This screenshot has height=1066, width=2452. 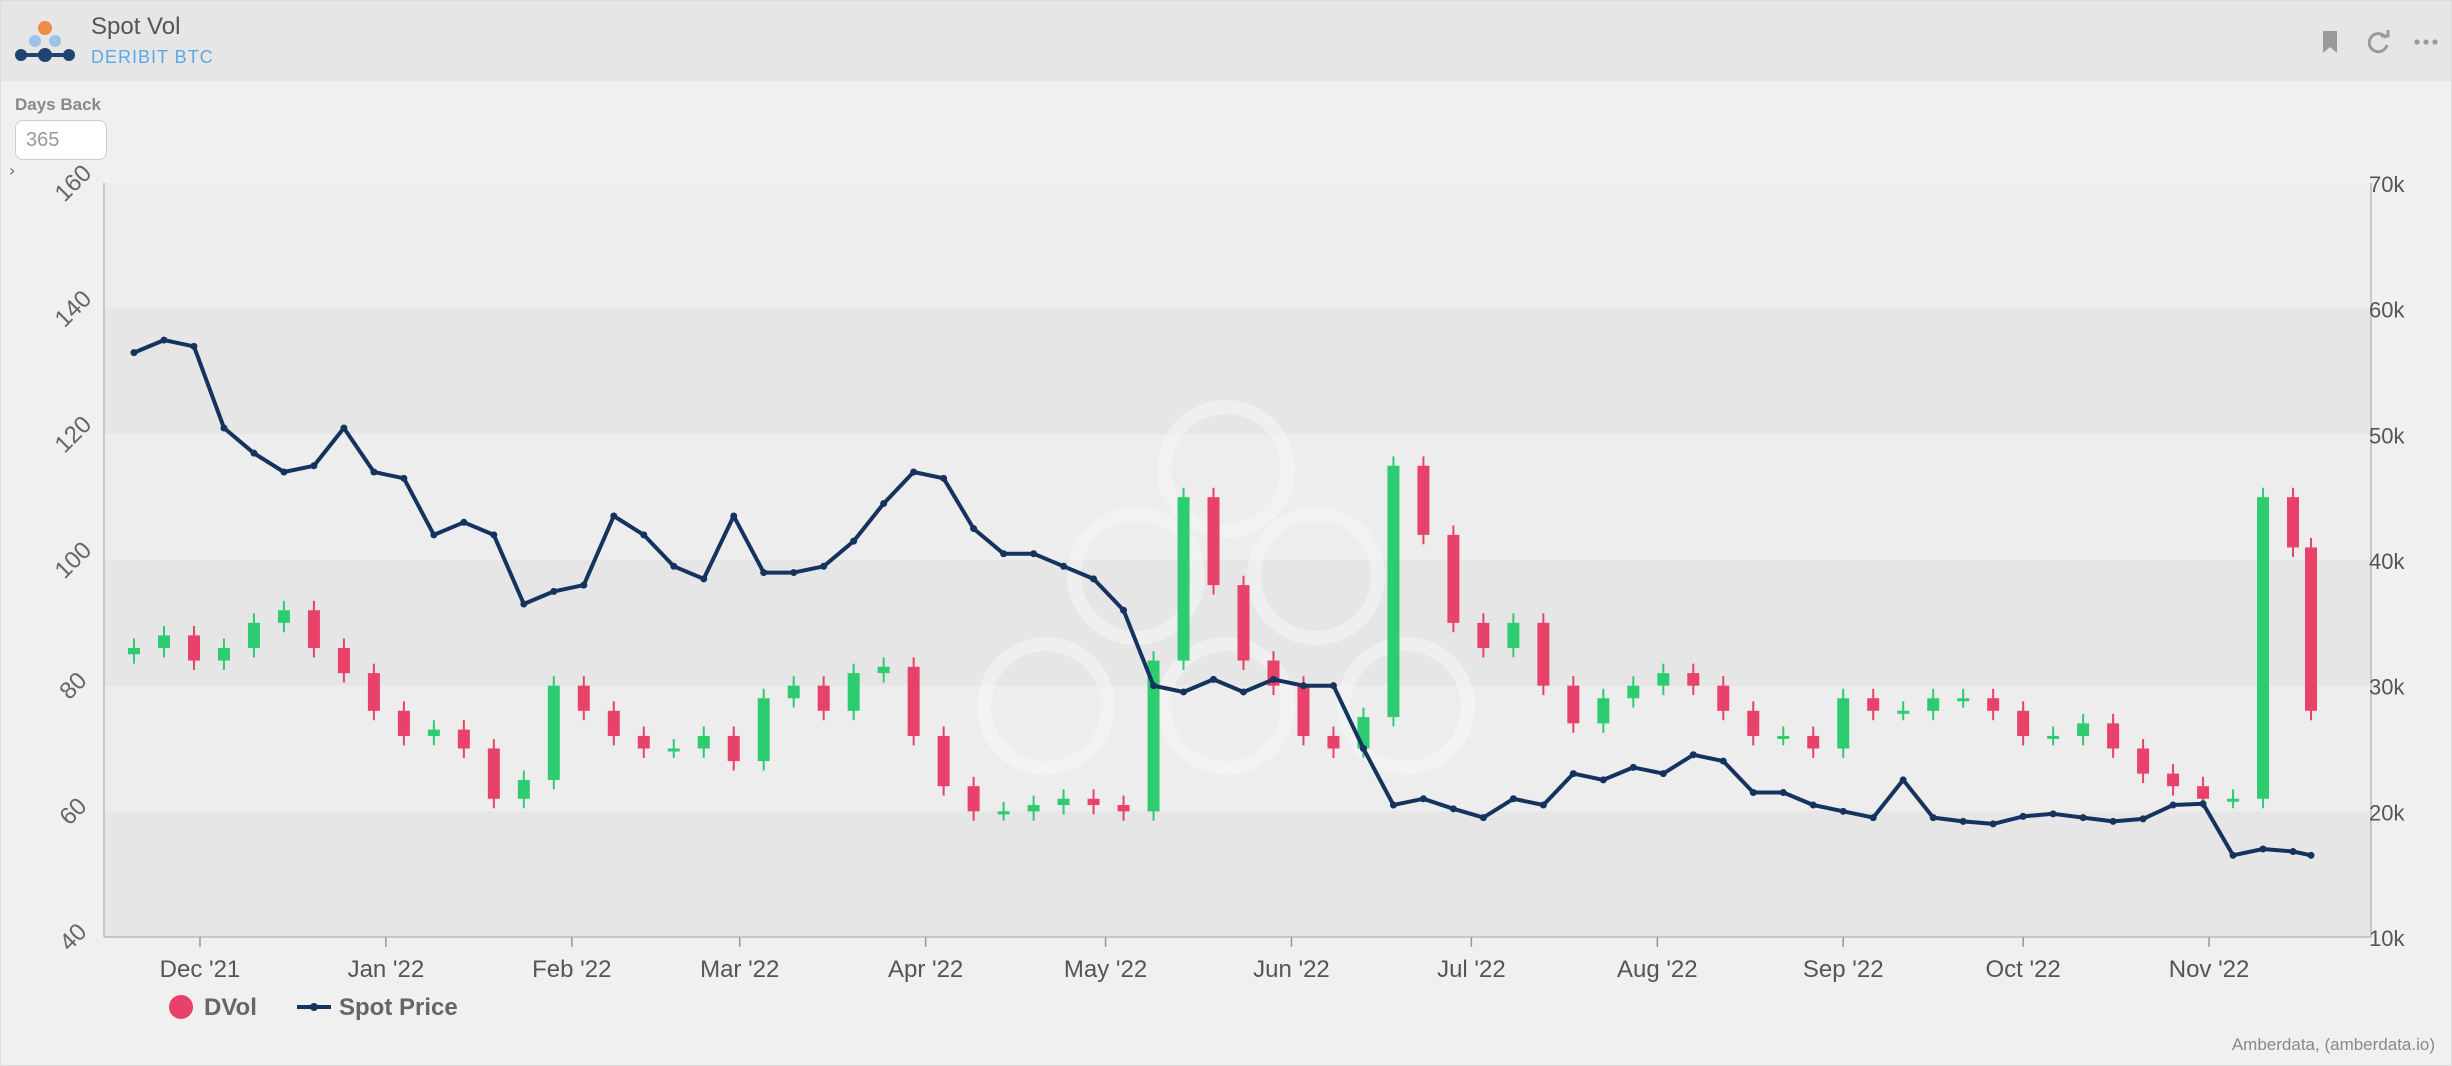 What do you see at coordinates (398, 1007) in the screenshot?
I see `legend-spot-label: Spot Price` at bounding box center [398, 1007].